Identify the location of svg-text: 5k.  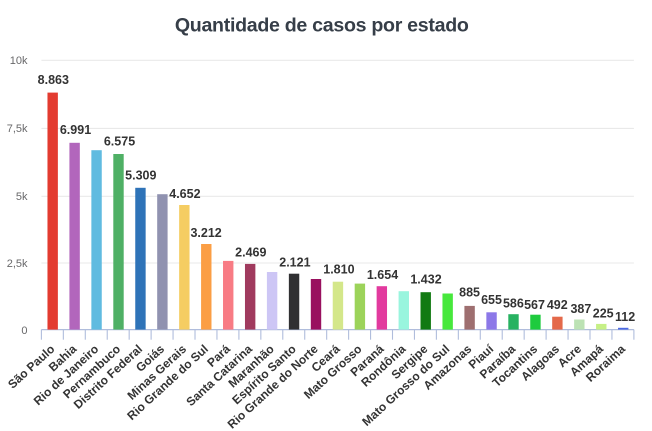
(22, 197).